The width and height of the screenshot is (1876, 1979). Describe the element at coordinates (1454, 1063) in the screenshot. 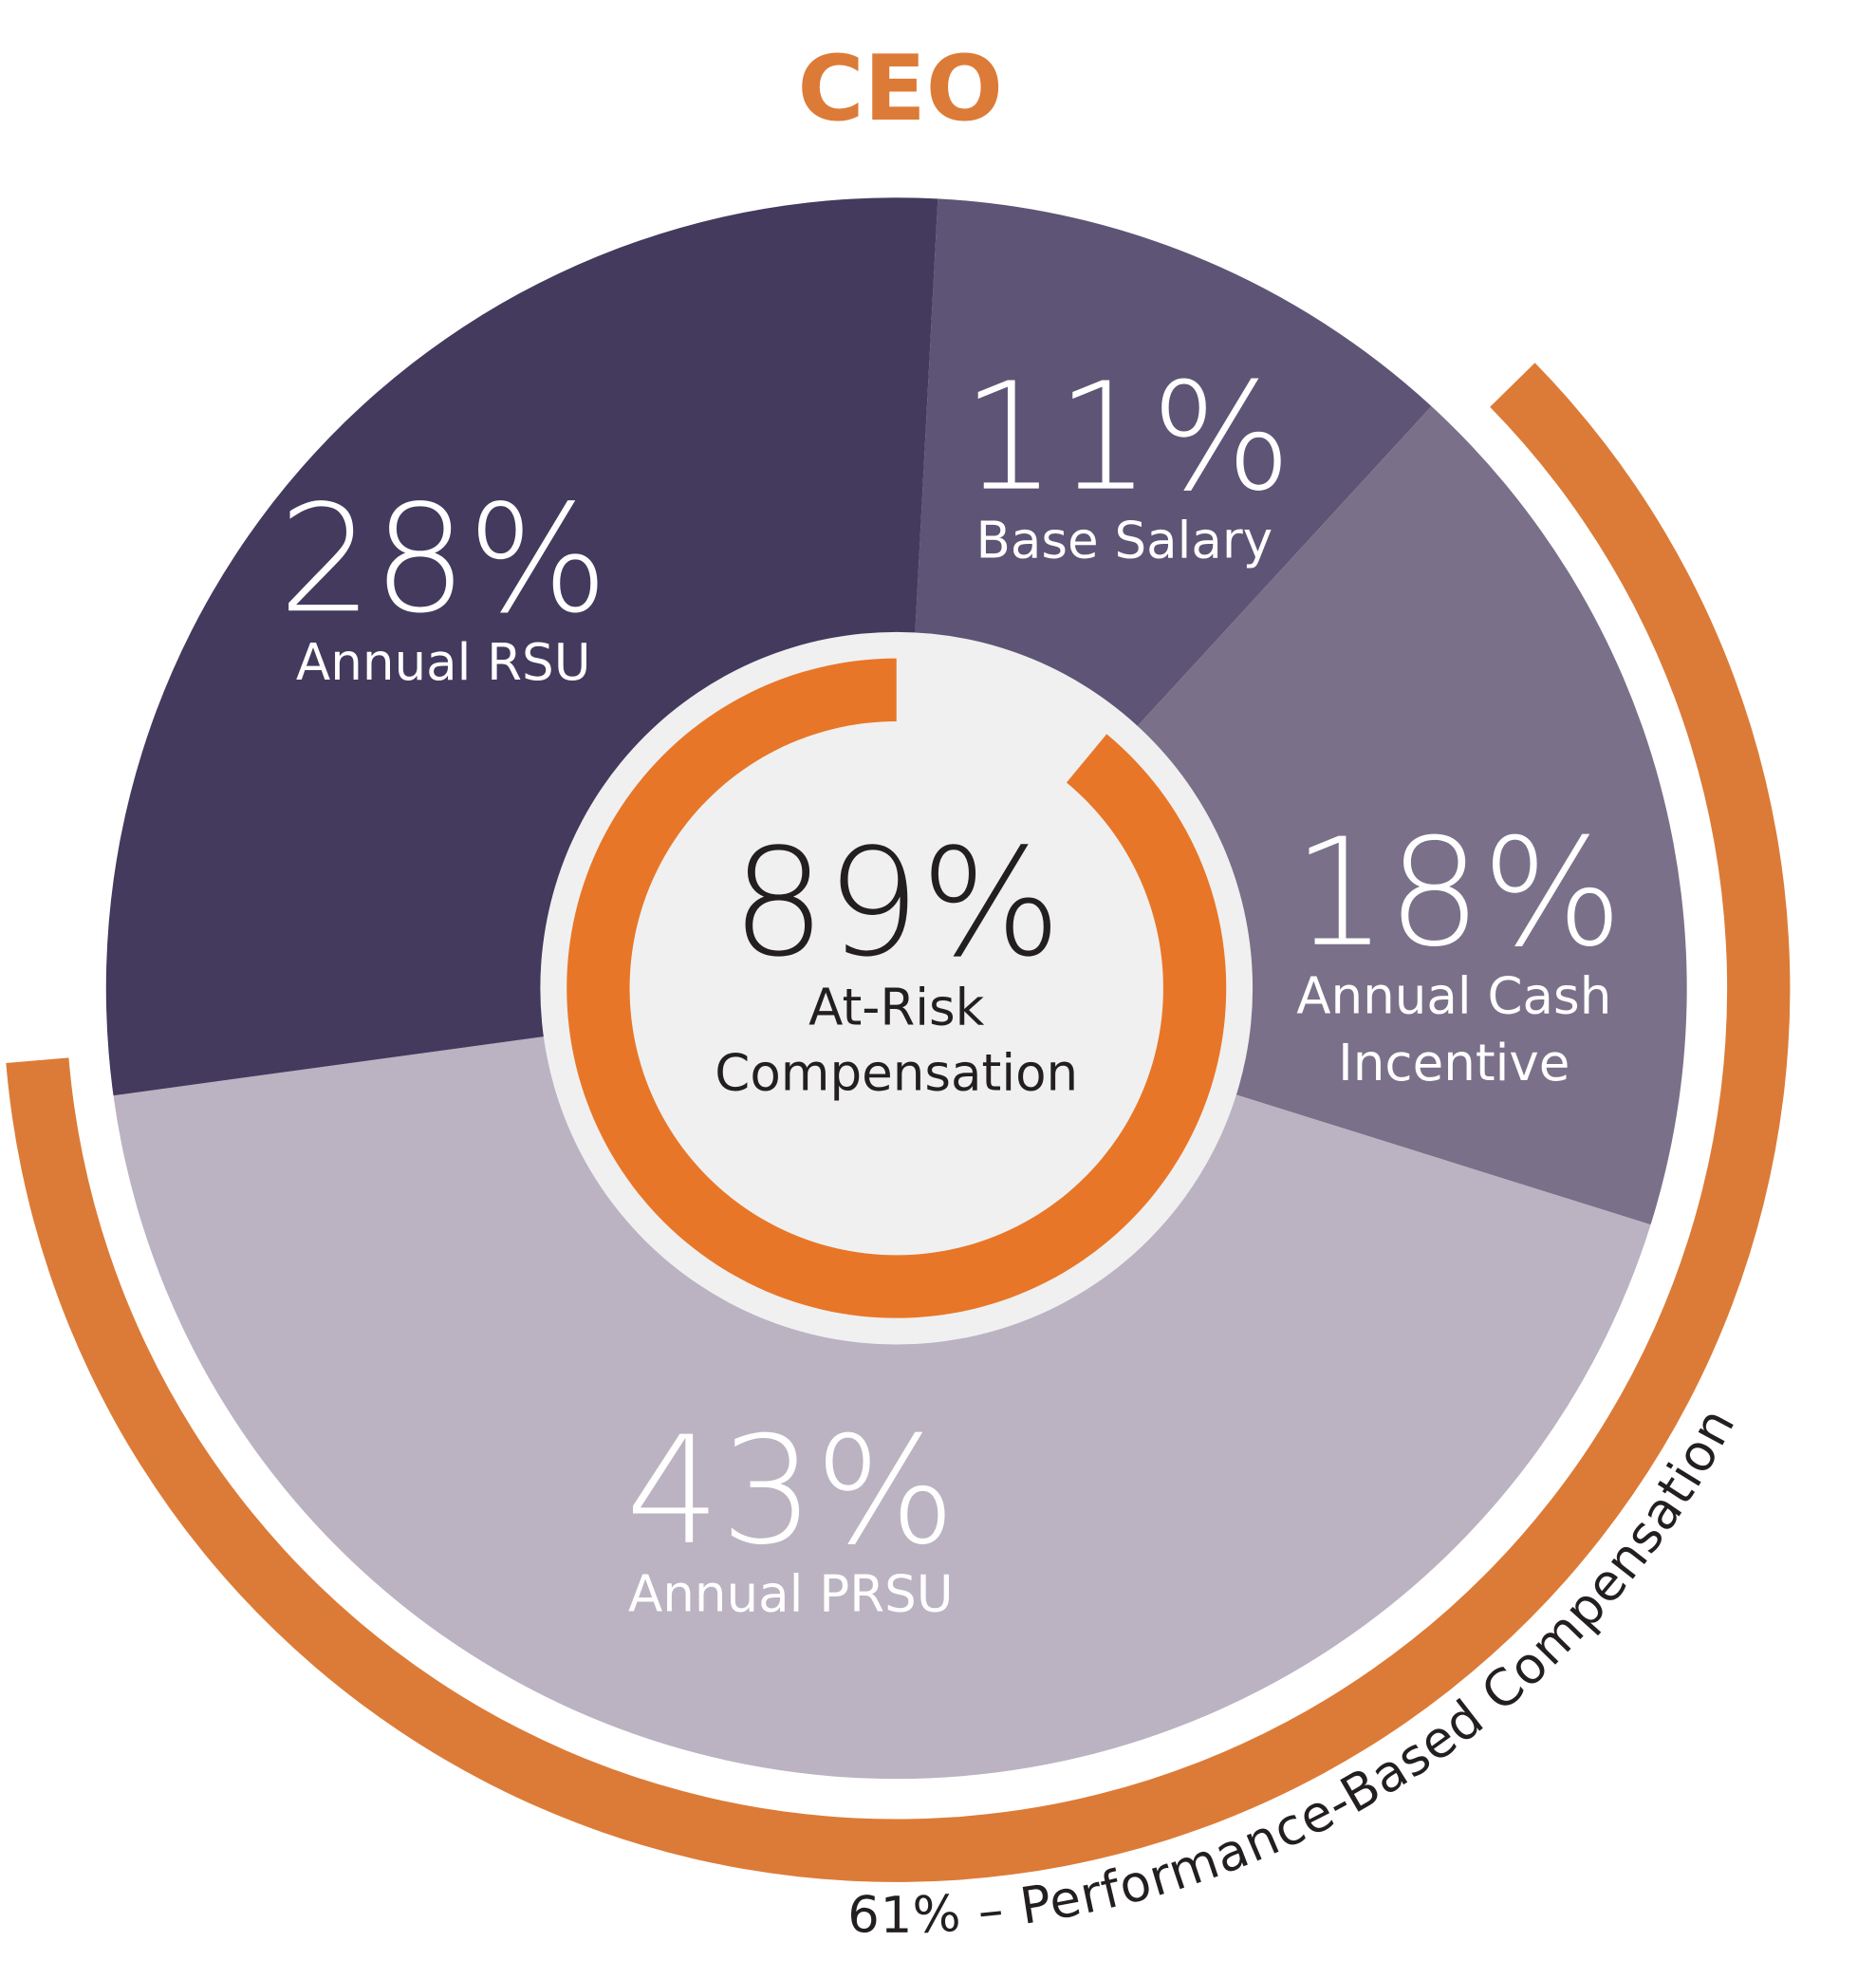

I see `slice-label-cash-2: Incentive` at that location.